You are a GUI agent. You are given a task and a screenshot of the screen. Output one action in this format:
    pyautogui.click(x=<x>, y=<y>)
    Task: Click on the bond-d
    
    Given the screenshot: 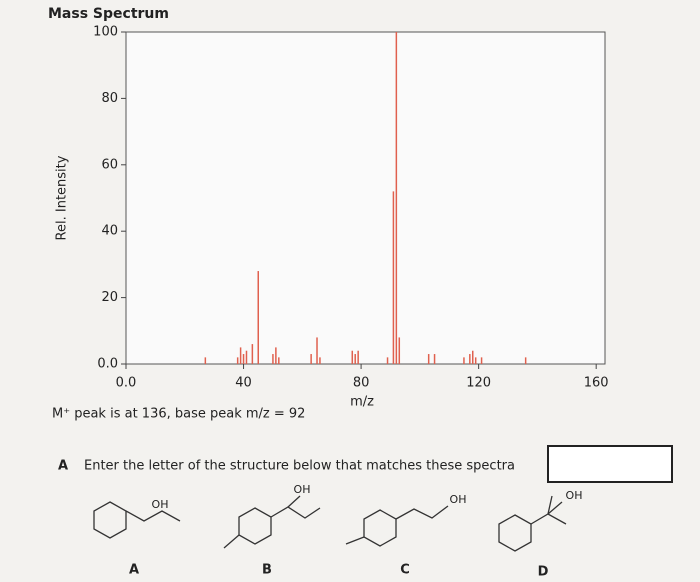 What is the action you would take?
    pyautogui.click(x=555, y=508)
    